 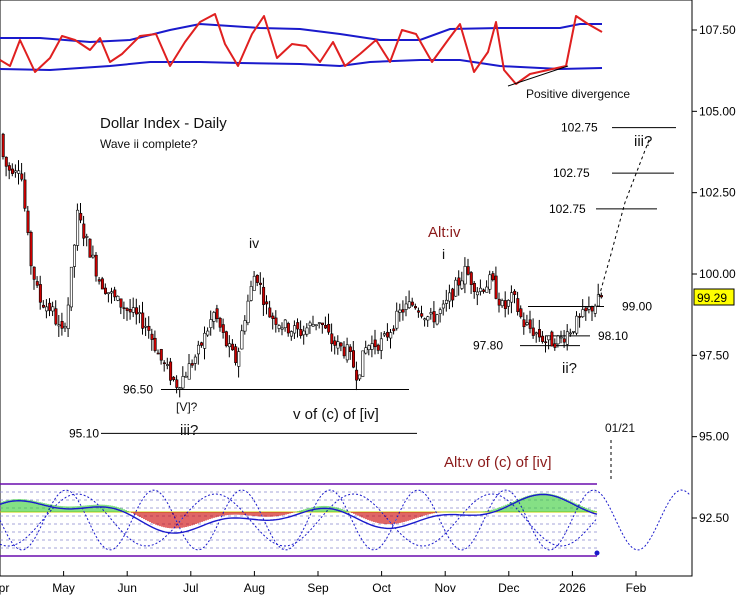 I want to click on oscillator-line, so click(x=301, y=49).